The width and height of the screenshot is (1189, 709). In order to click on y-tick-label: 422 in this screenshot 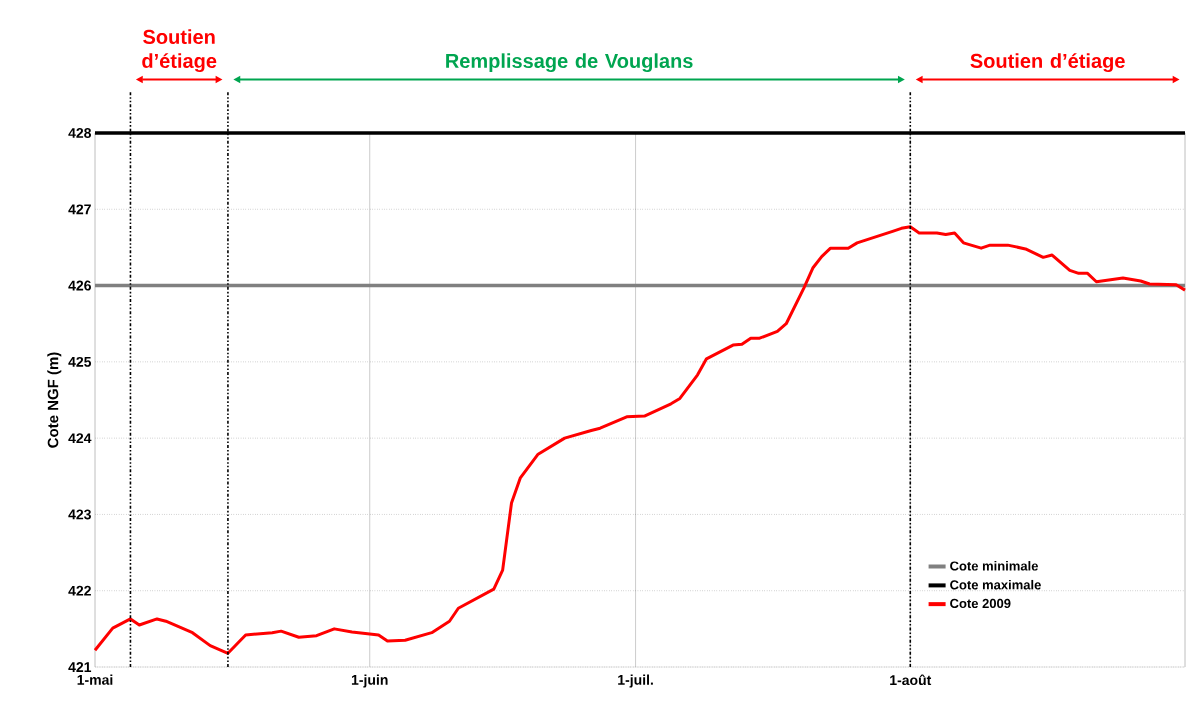, I will do `click(79, 590)`.